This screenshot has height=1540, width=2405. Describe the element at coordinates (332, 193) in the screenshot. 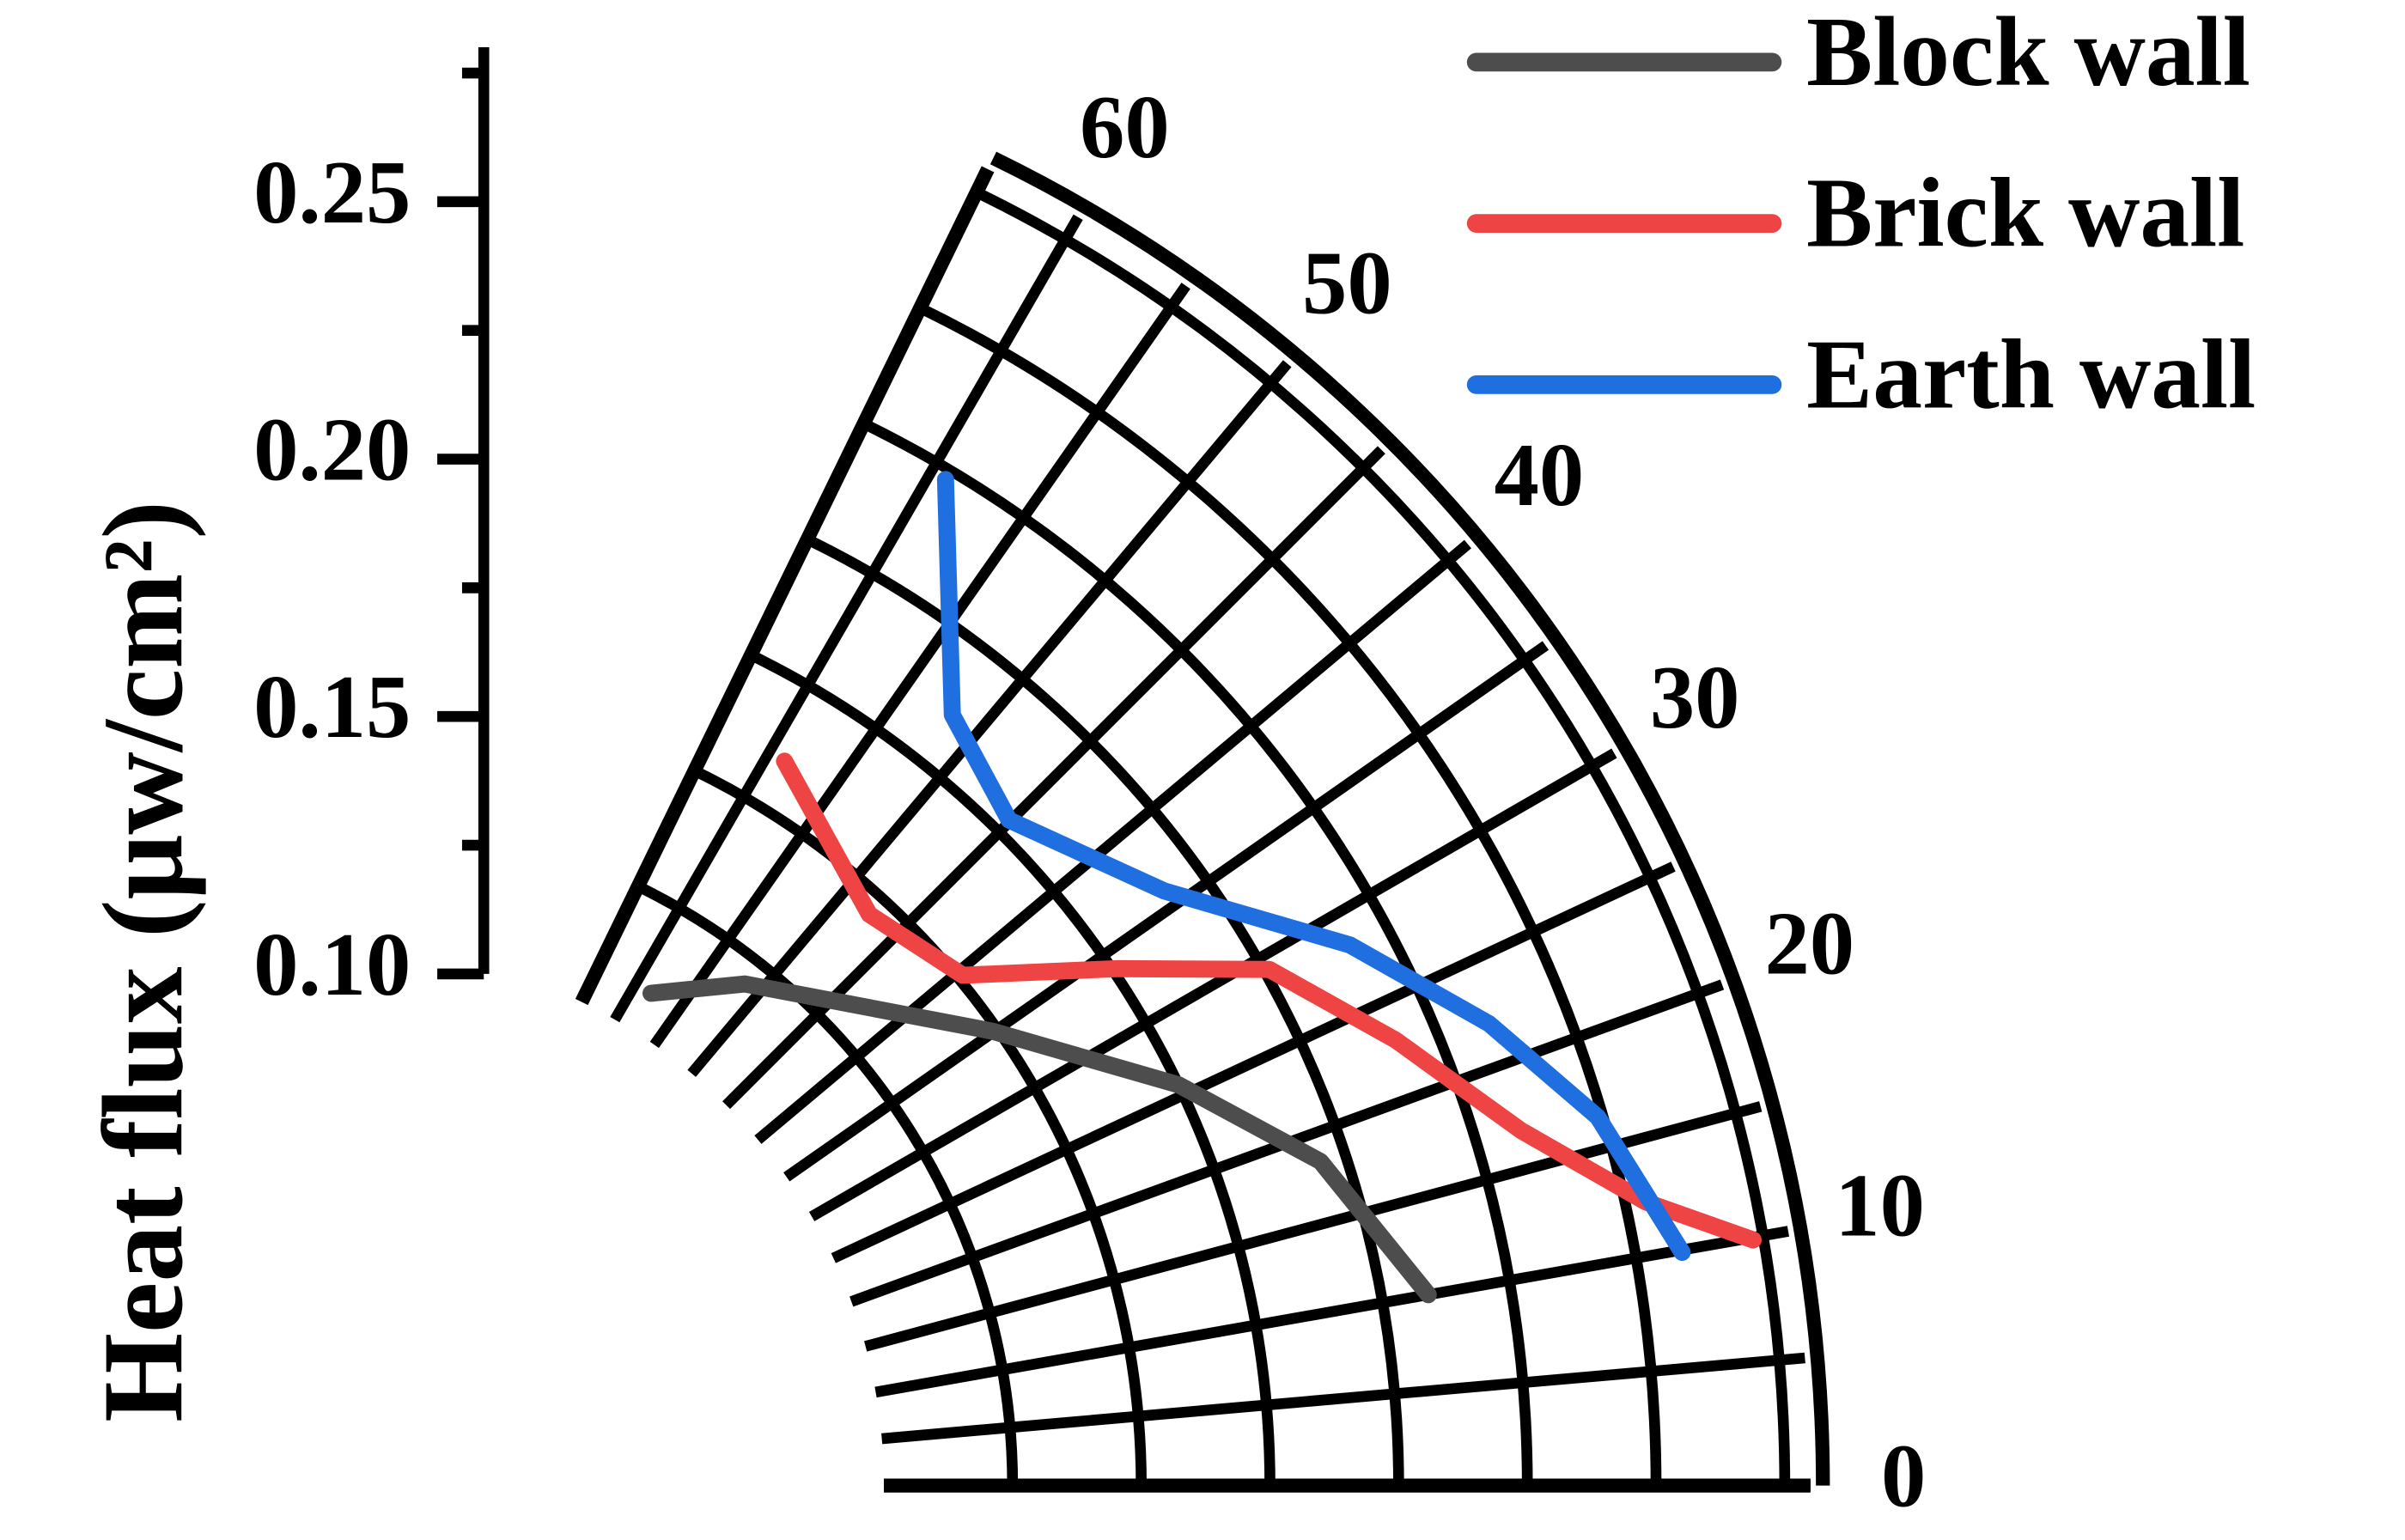

I see `y-tick-label: 0.25` at that location.